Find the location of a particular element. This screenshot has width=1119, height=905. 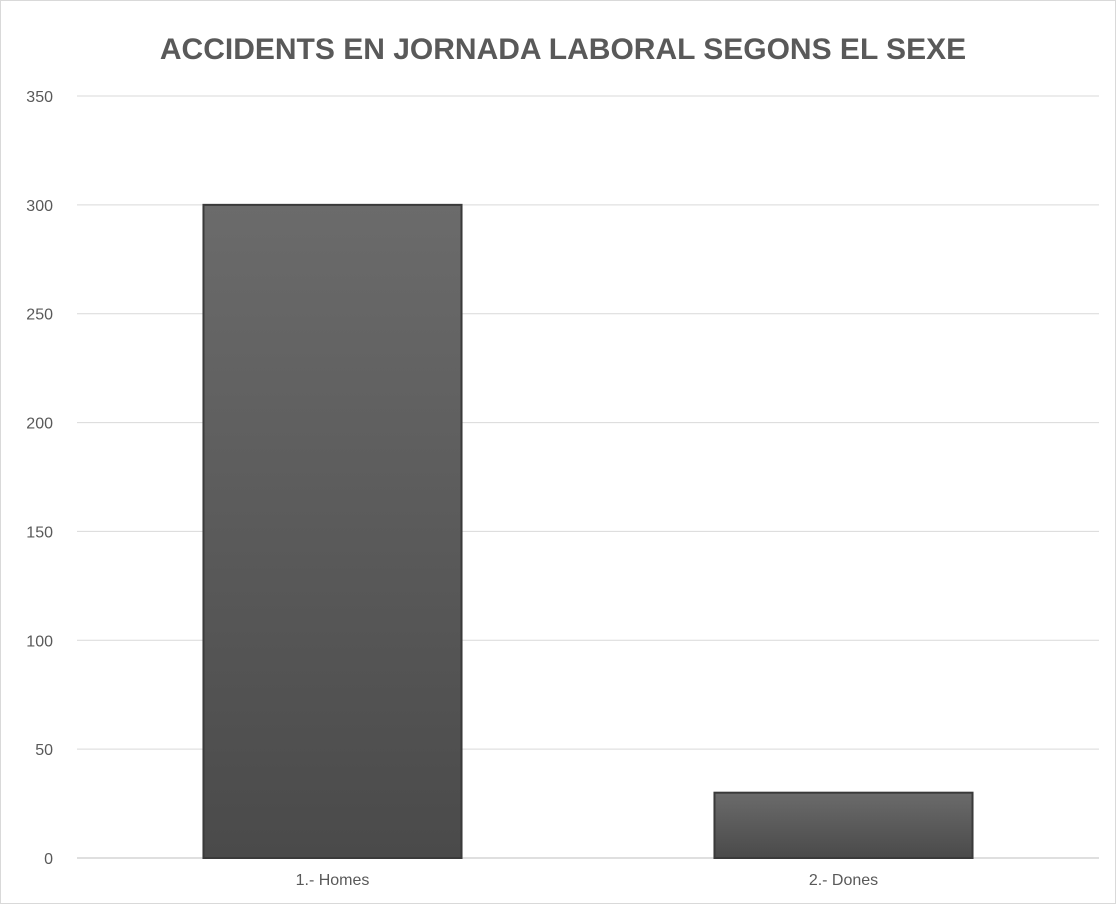

y-tick-label: 100 is located at coordinates (39, 641).